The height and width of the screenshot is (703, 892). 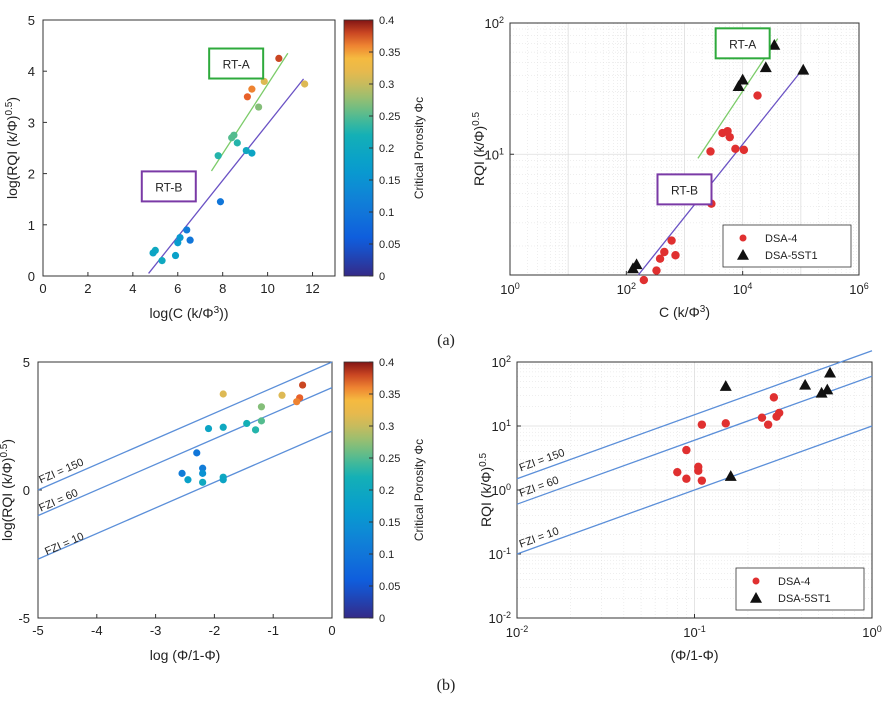 I want to click on trend-line-rt-a, so click(x=249, y=112).